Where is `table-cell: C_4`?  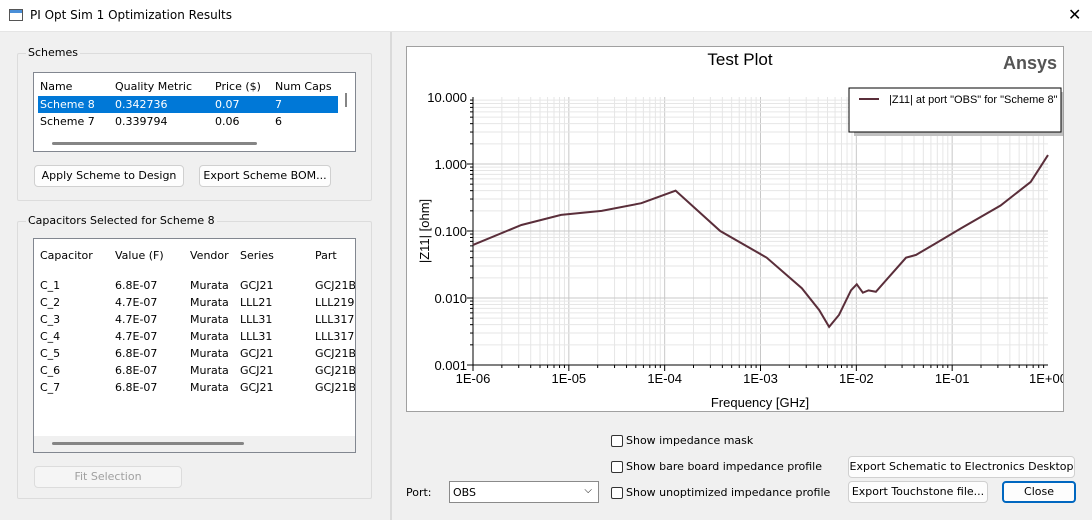 table-cell: C_4 is located at coordinates (50, 336).